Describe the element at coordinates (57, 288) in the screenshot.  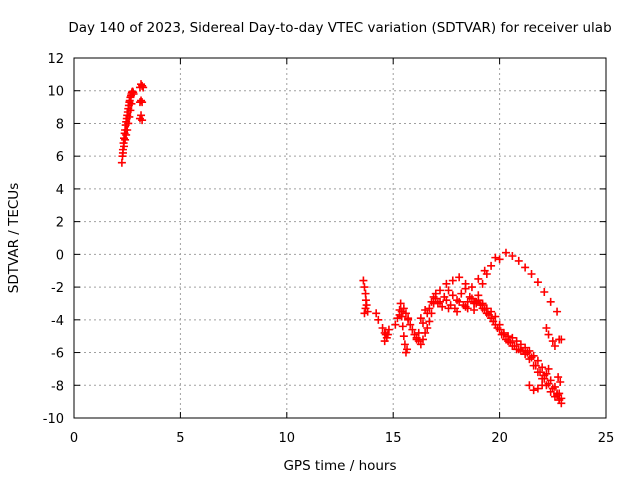
I see `y-tick-label: -2` at that location.